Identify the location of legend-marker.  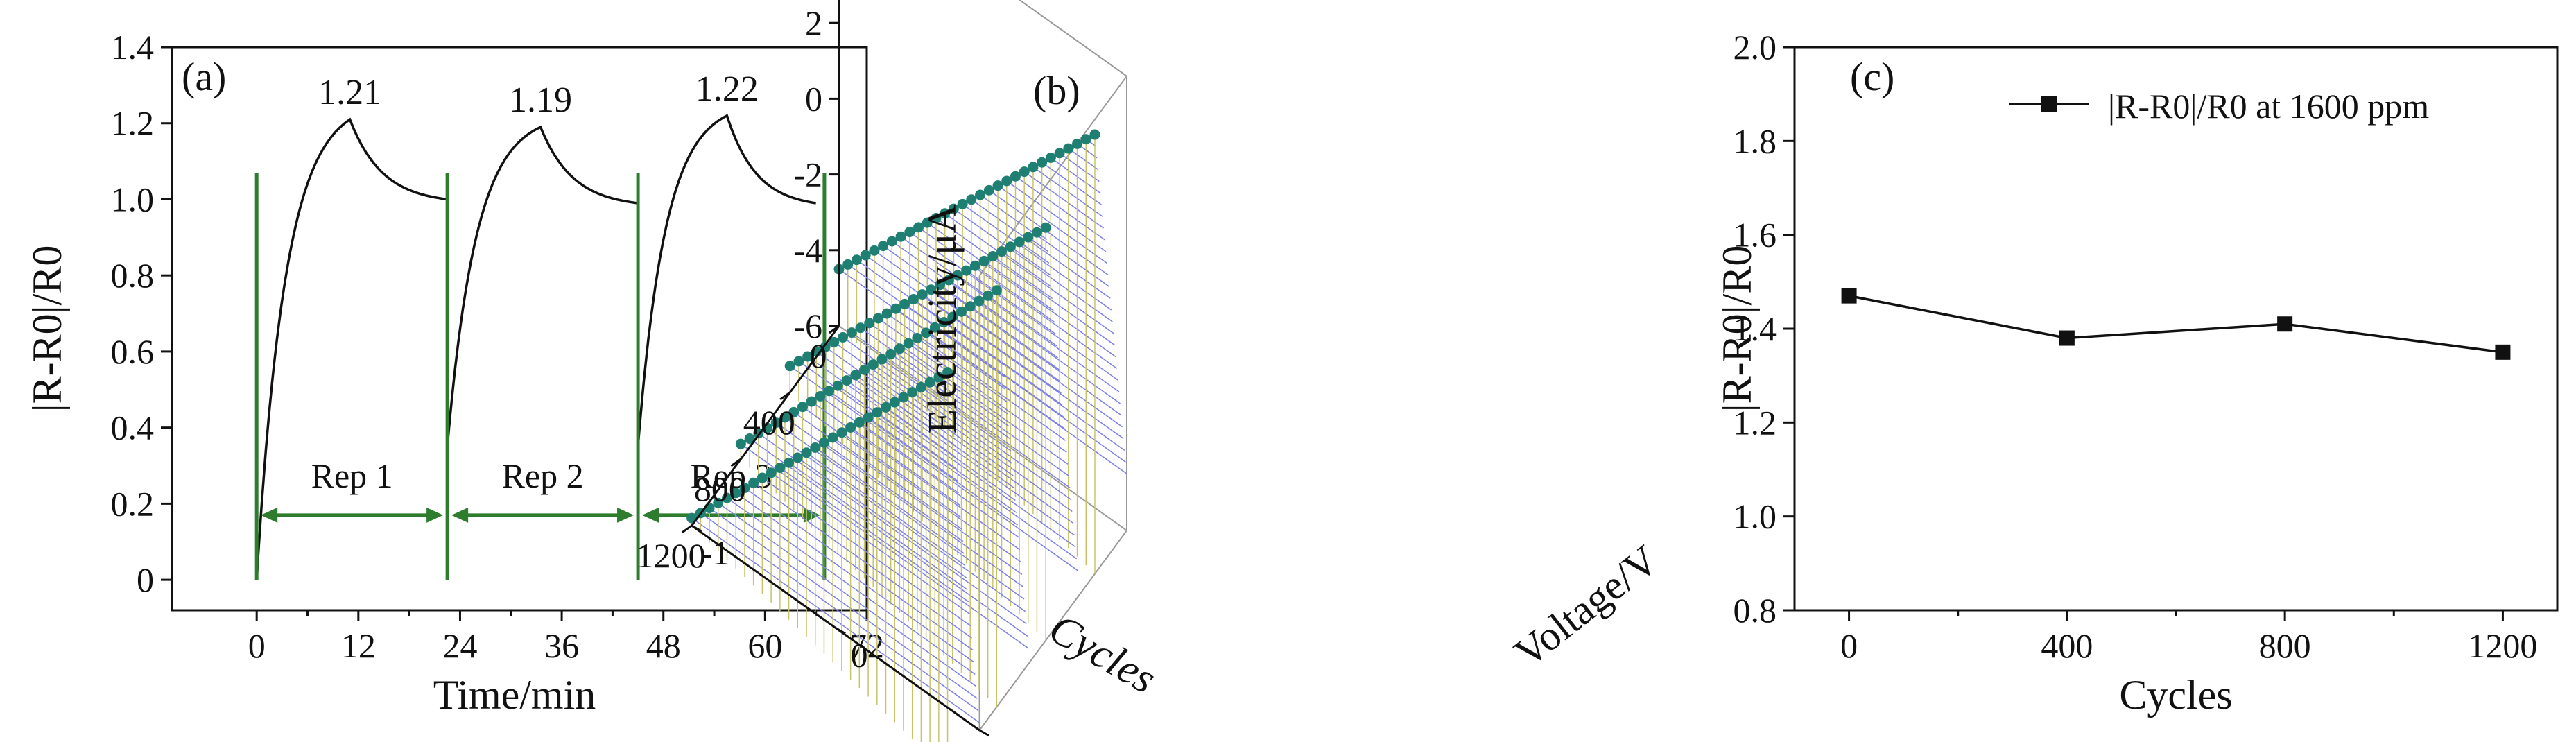
(2049, 104).